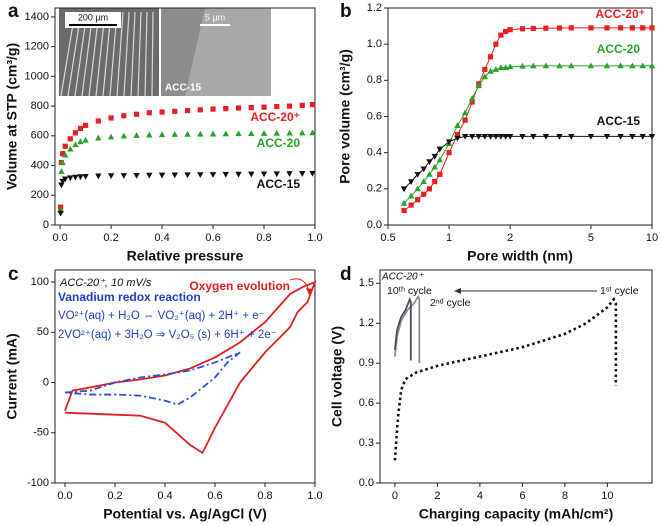 Image resolution: width=661 pixels, height=526 pixels. What do you see at coordinates (299, 285) in the screenshot?
I see `arrow` at bounding box center [299, 285].